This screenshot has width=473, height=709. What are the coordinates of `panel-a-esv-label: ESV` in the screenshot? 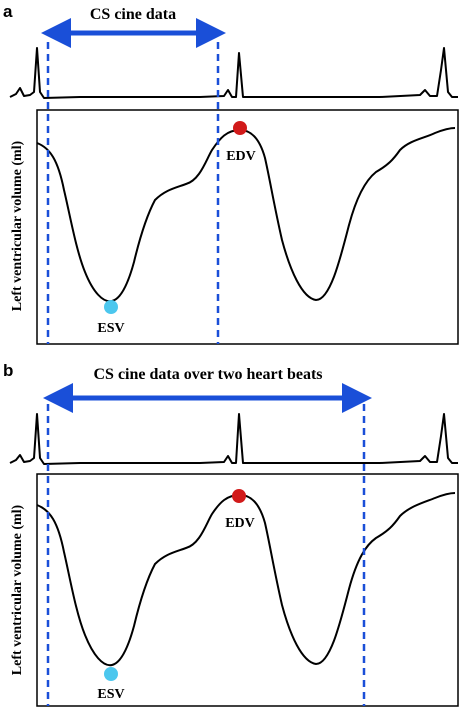 It's located at (110, 328).